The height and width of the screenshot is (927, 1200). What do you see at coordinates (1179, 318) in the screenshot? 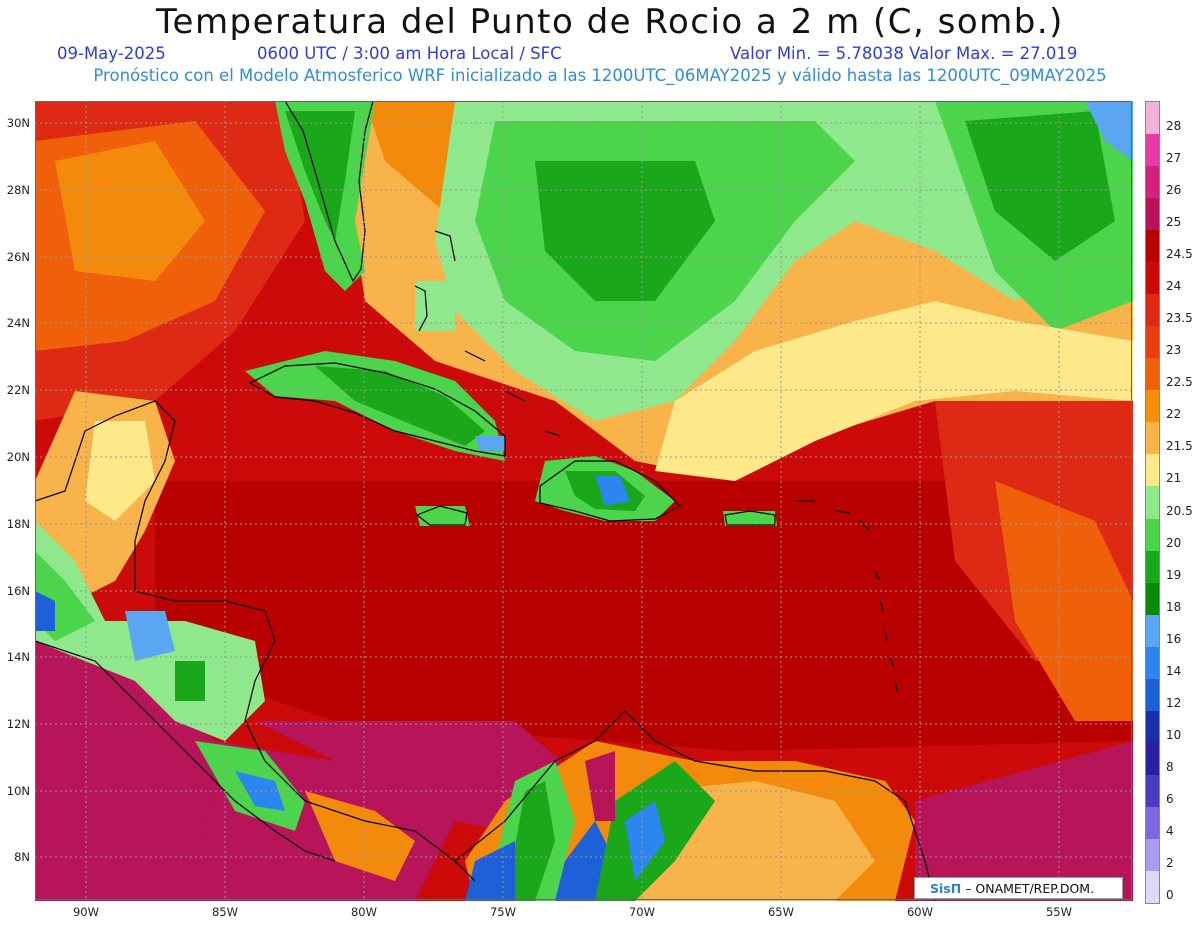
I see `colorbar-label: 23.5` at bounding box center [1179, 318].